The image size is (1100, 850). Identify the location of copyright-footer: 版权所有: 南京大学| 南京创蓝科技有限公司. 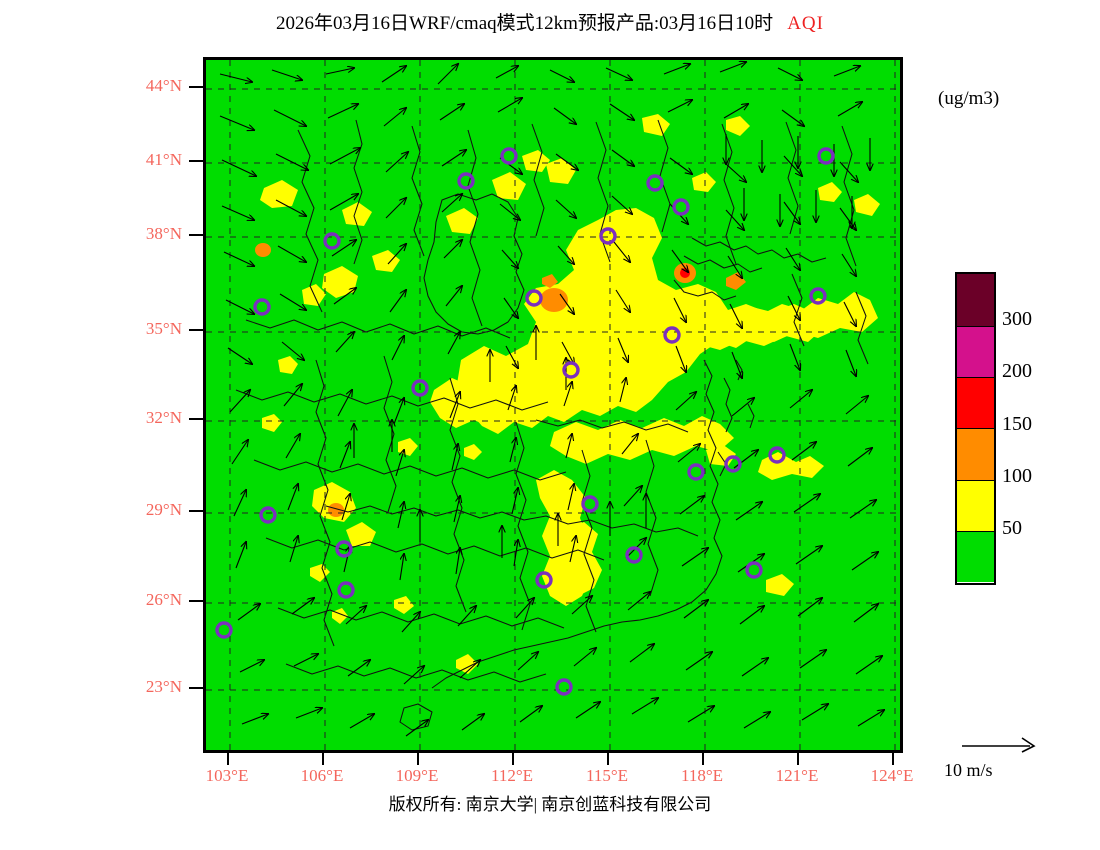
(550, 804).